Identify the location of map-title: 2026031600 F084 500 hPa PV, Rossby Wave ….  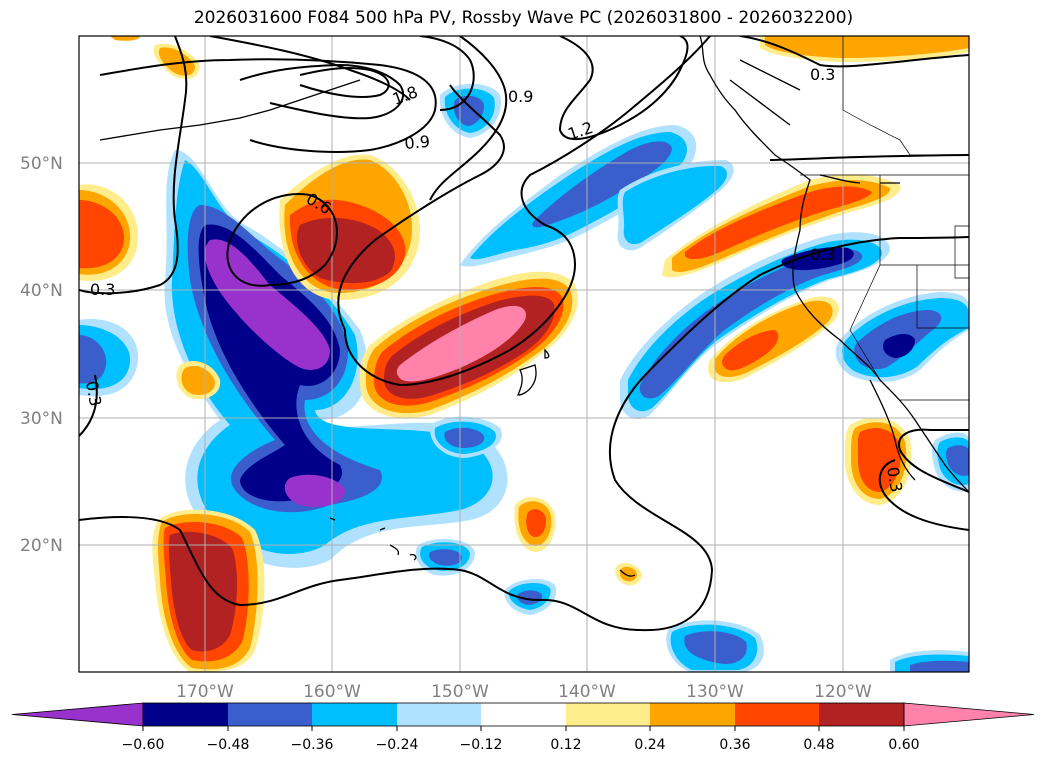
(523, 18).